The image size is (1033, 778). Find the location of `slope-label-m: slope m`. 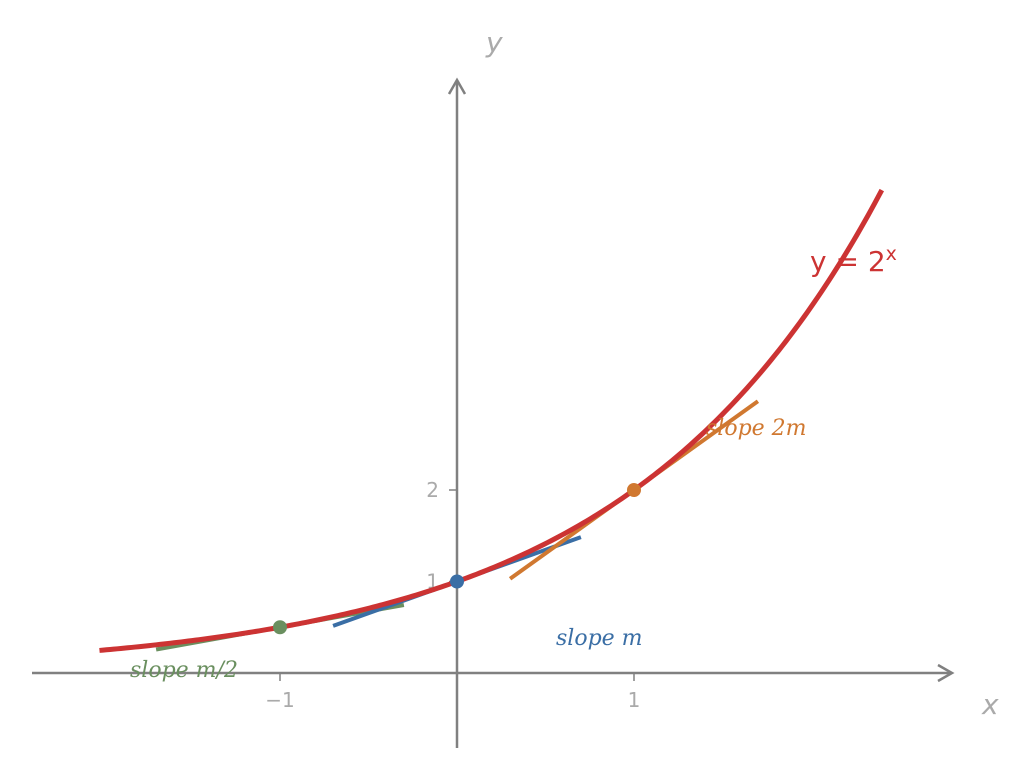

slope-label-m: slope m is located at coordinates (599, 638).